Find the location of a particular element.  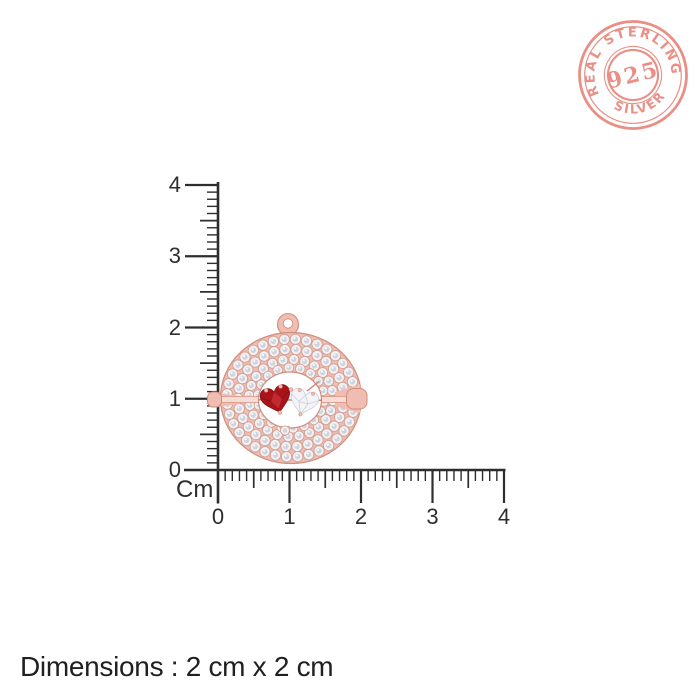

ruler-unit-label: Cm is located at coordinates (195, 489).